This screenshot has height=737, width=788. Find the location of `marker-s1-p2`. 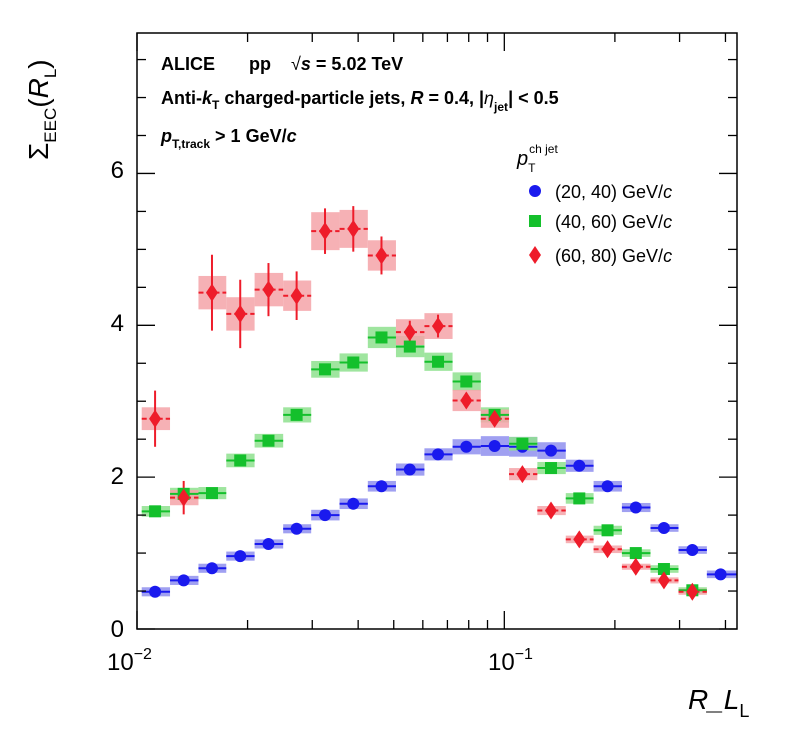

marker-s1-p2 is located at coordinates (211, 493).